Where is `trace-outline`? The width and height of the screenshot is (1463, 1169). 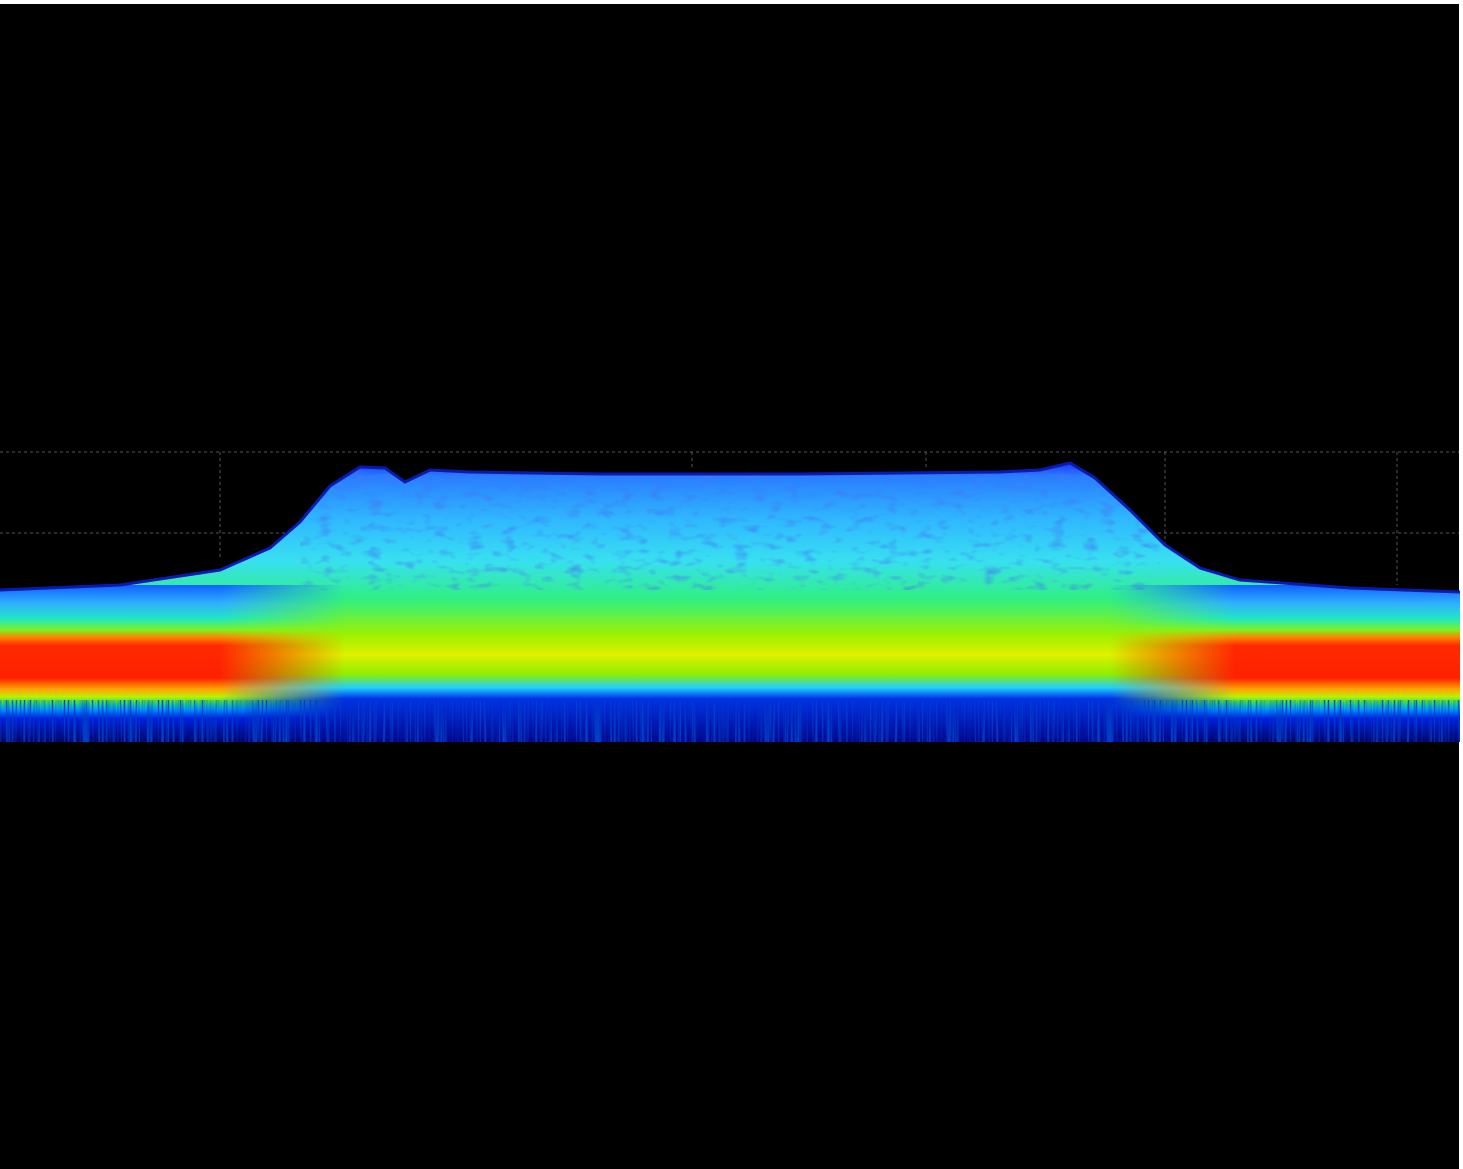 trace-outline is located at coordinates (730, 527).